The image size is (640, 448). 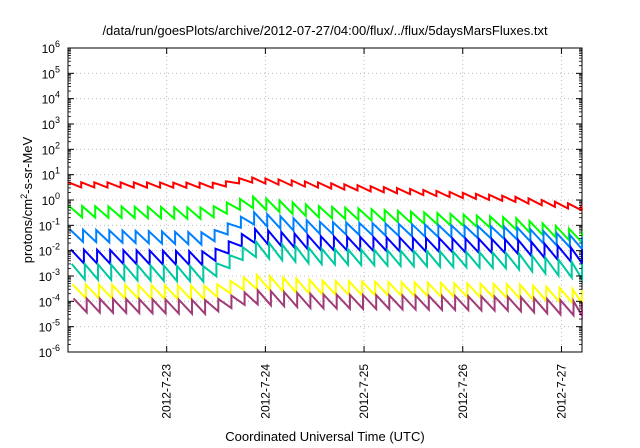 What do you see at coordinates (27, 231) in the screenshot?
I see `y-axis-label-prefix: protons/cm` at bounding box center [27, 231].